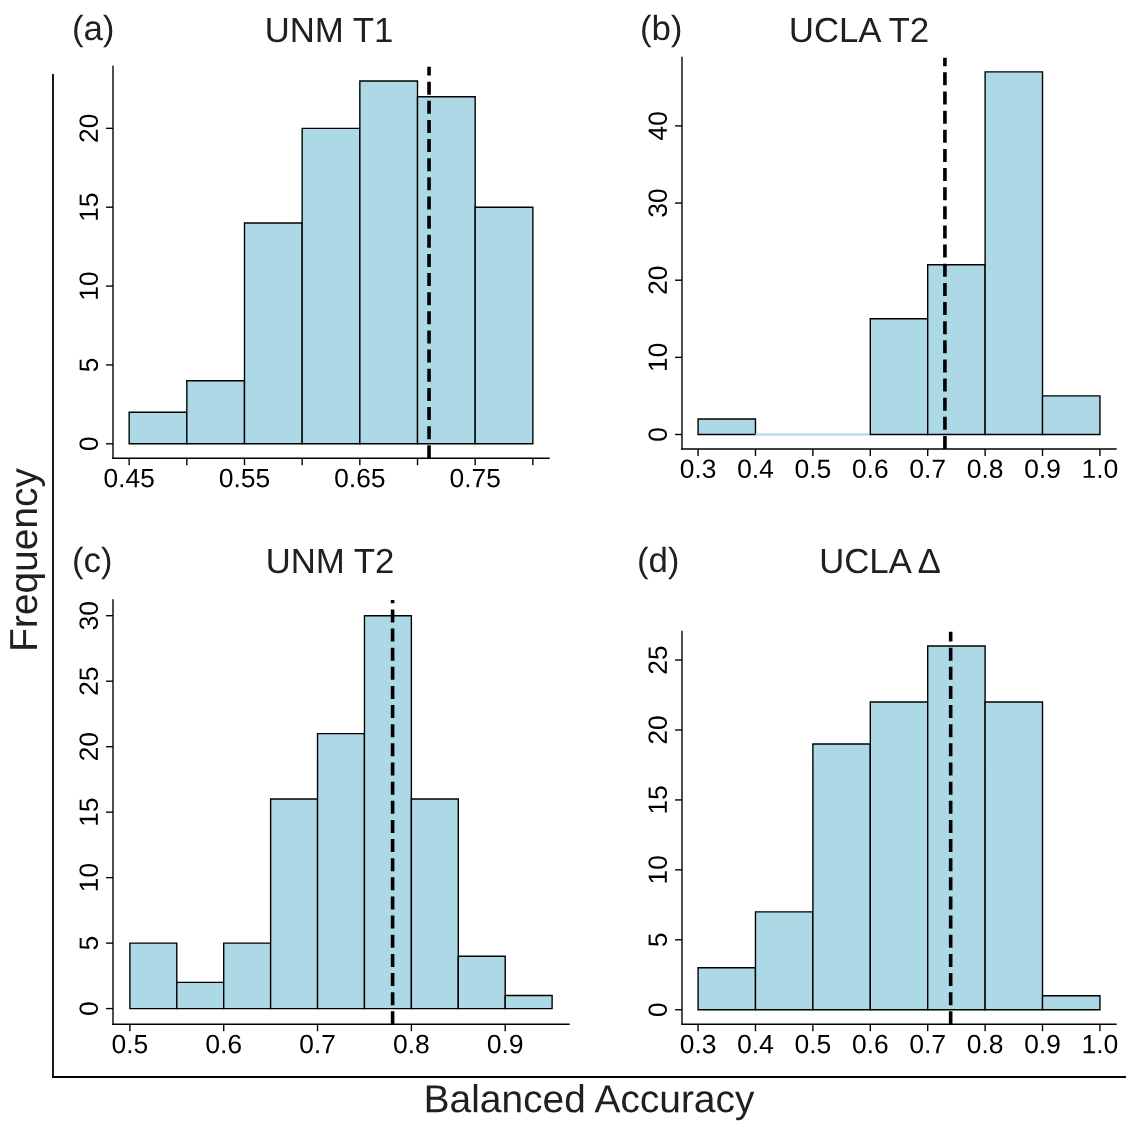  I want to click on x-tick-label: 0.65, so click(360, 478).